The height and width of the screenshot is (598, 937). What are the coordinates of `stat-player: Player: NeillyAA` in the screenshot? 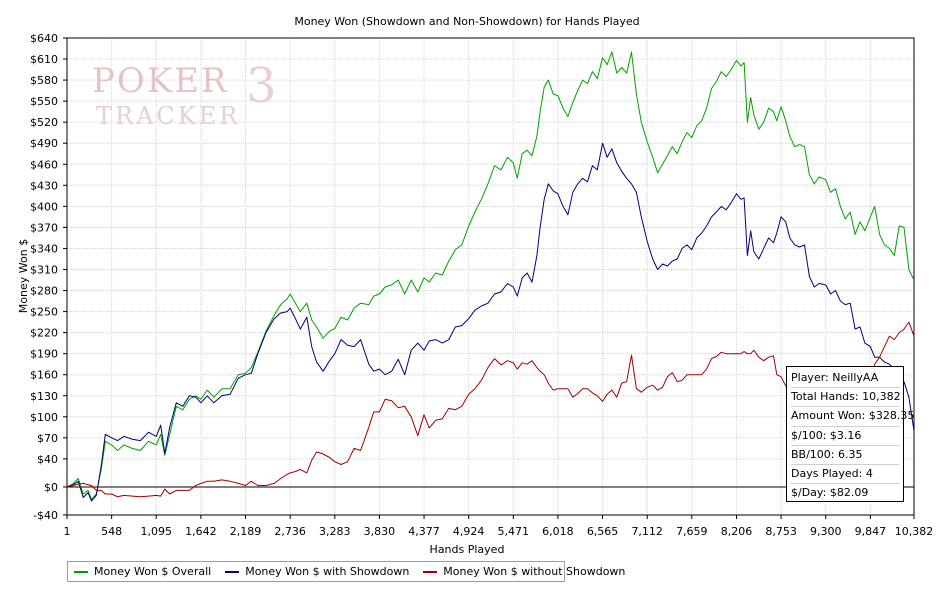 It's located at (845, 379).